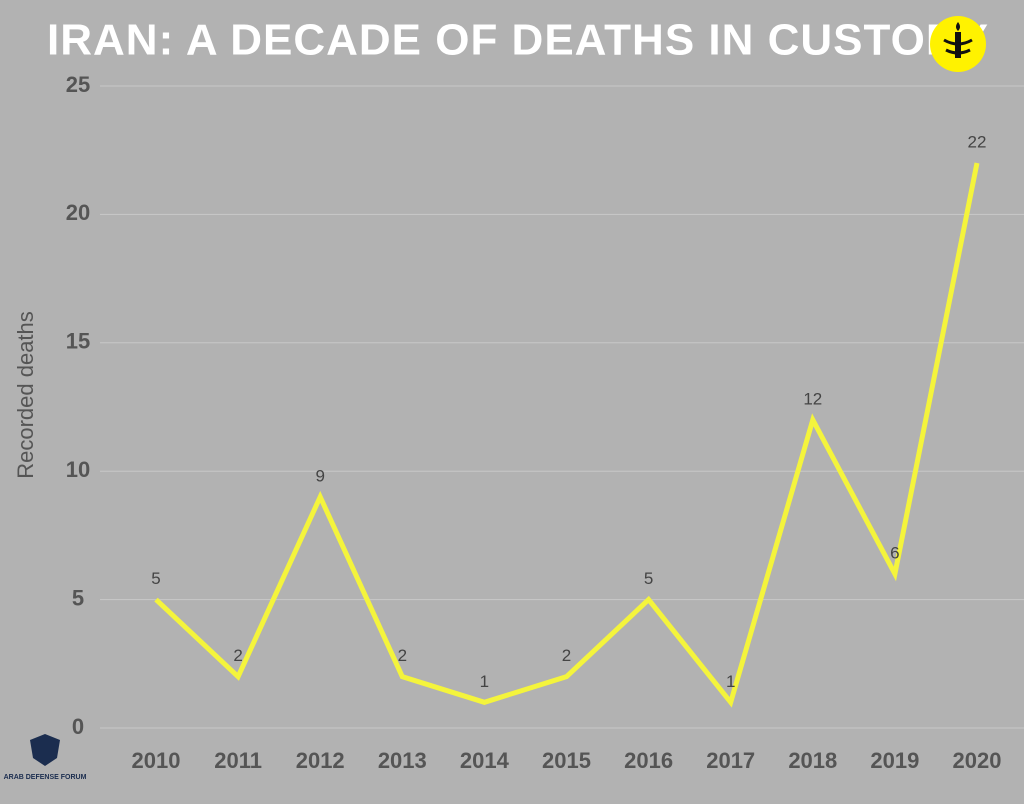  I want to click on y-tick-label: 0, so click(78, 726).